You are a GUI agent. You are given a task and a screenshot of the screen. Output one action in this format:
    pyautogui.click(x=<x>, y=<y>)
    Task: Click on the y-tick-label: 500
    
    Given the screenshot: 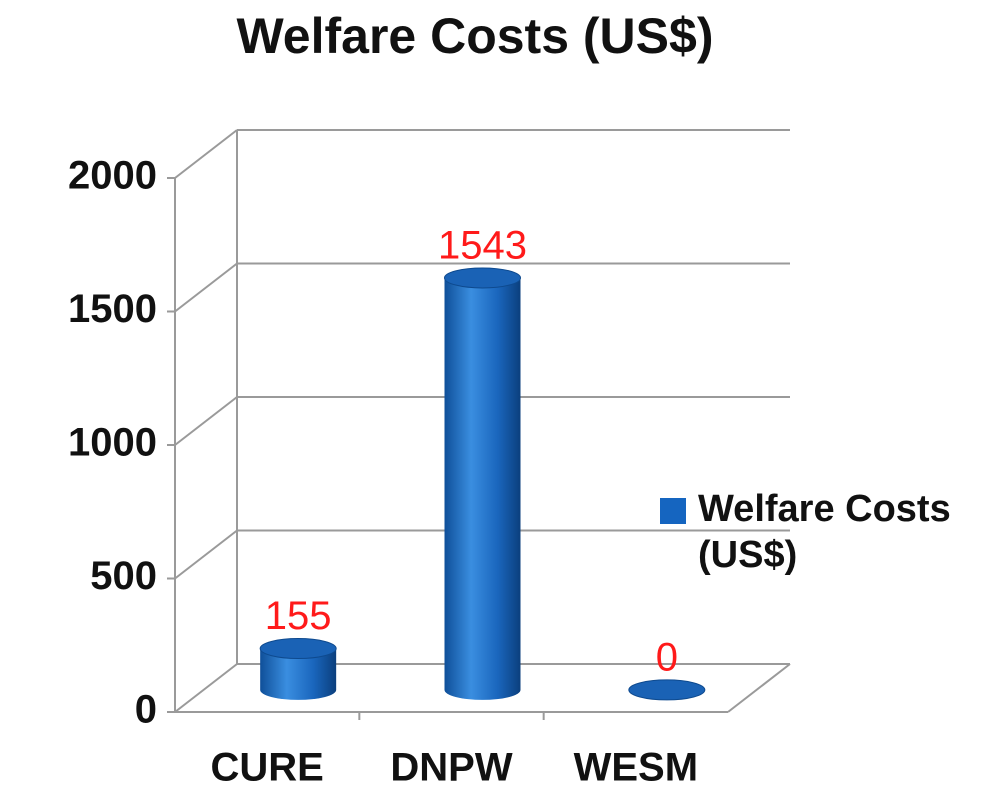 What is the action you would take?
    pyautogui.click(x=123, y=576)
    